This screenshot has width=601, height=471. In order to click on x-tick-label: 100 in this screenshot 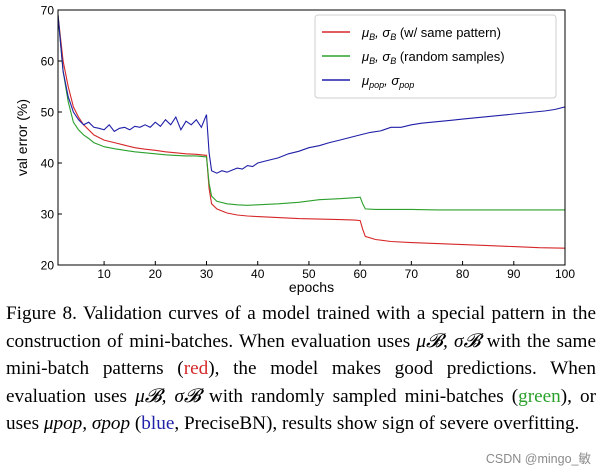, I will do `click(565, 274)`.